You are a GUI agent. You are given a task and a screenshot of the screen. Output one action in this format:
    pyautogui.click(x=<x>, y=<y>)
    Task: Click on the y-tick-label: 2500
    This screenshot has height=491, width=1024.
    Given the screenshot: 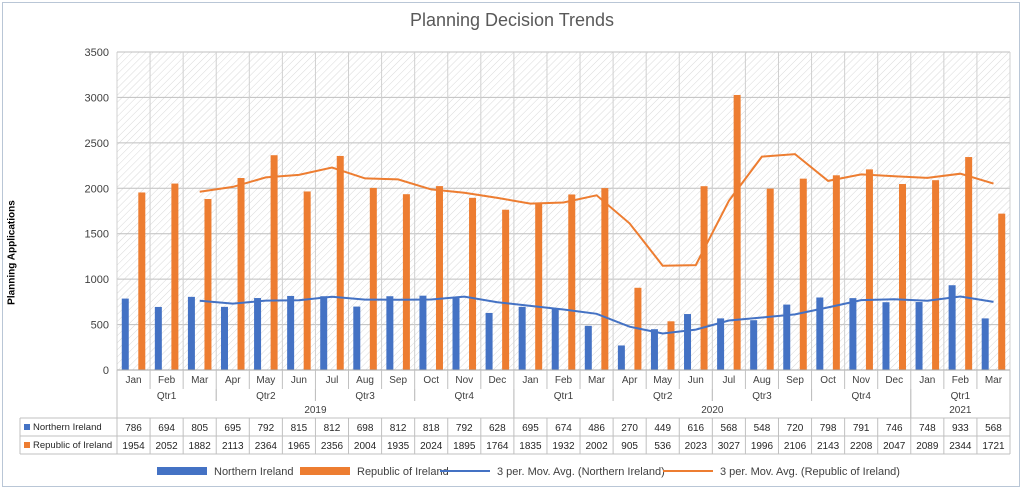 What is the action you would take?
    pyautogui.click(x=97, y=144)
    